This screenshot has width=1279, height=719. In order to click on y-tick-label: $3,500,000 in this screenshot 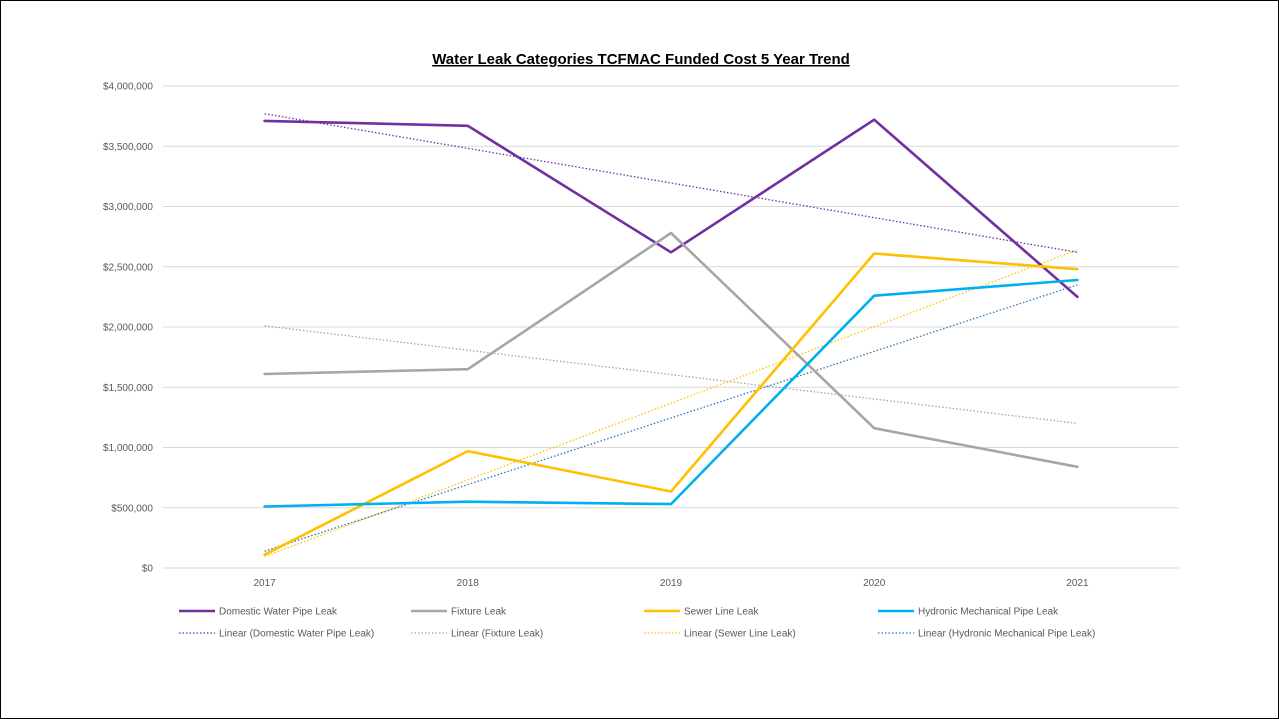, I will do `click(128, 147)`.